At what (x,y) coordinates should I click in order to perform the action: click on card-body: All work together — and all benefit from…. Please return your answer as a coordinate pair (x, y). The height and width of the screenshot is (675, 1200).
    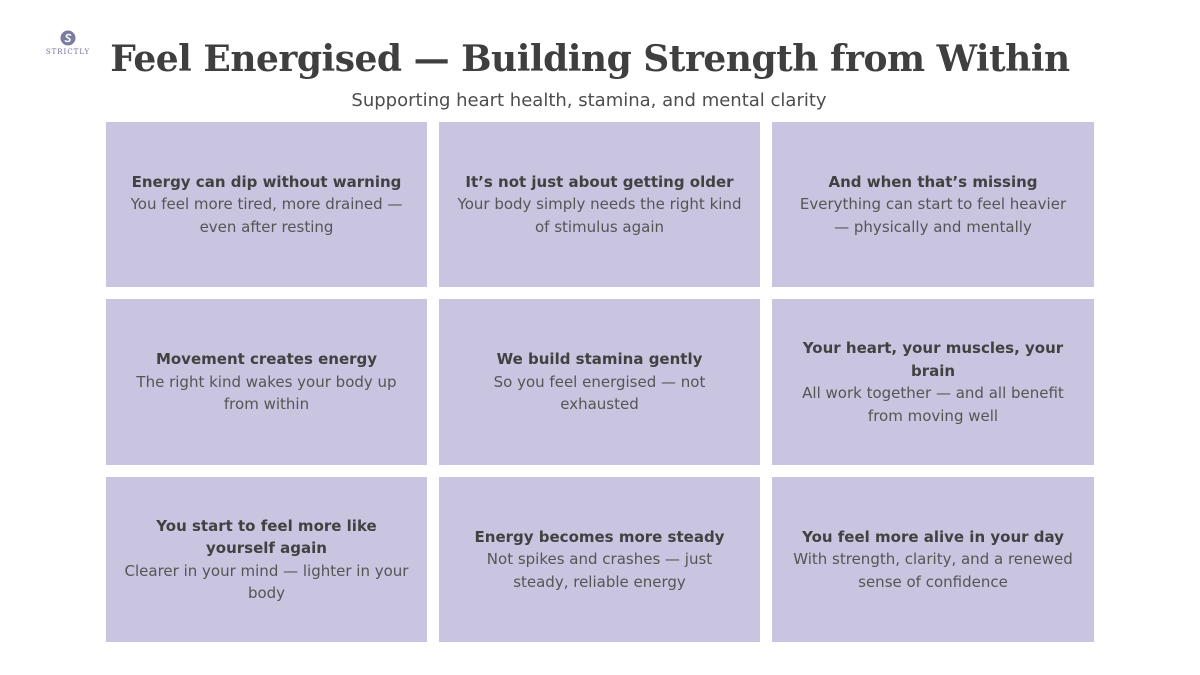
    Looking at the image, I should click on (933, 404).